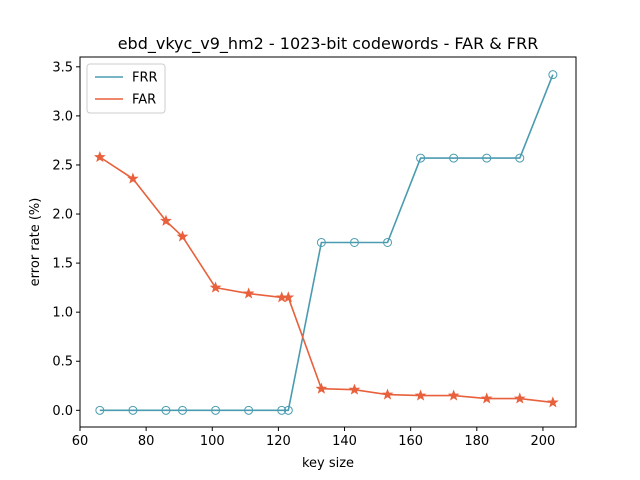  What do you see at coordinates (66, 239) in the screenshot?
I see `y-axis: 0.0 0.5 1.0 1.5 2.0 2.5 3.0 3.5` at bounding box center [66, 239].